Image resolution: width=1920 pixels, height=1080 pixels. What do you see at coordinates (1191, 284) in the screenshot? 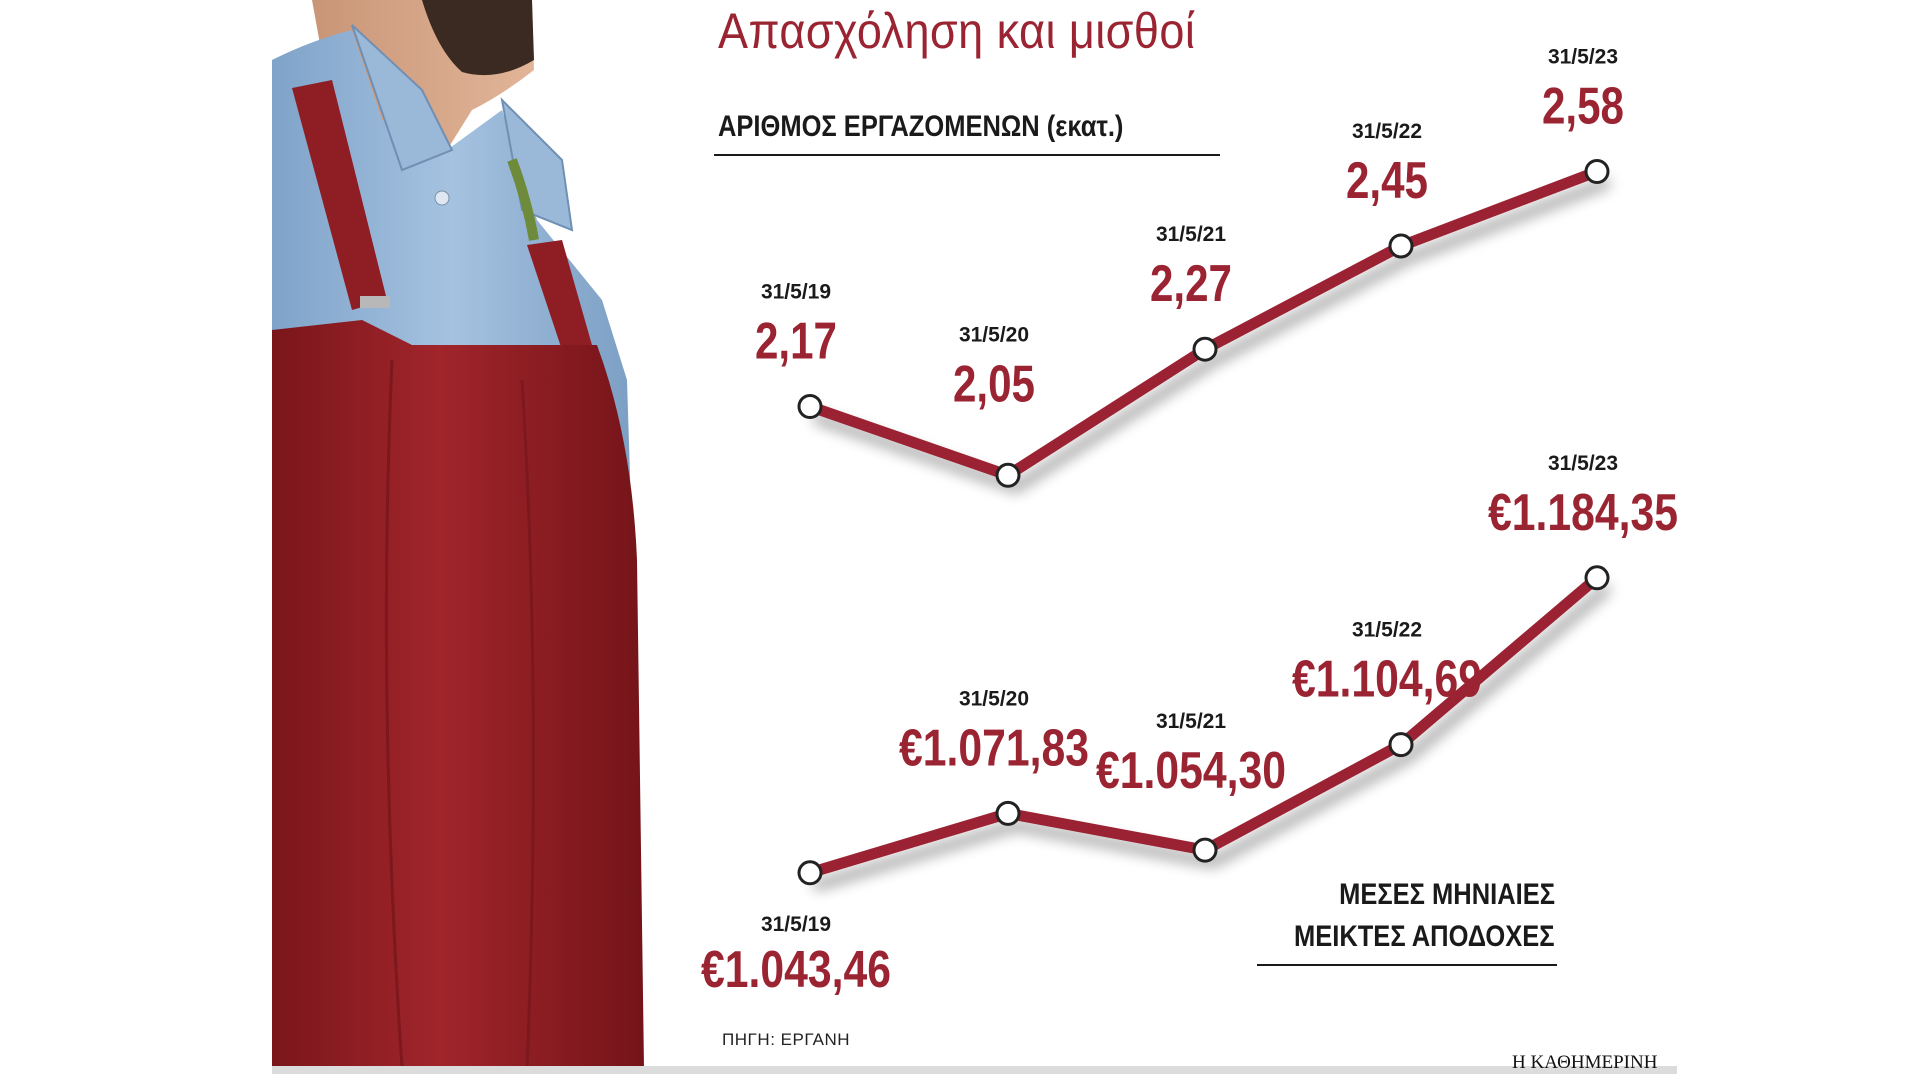
I see `employment-data-label: 2,27` at bounding box center [1191, 284].